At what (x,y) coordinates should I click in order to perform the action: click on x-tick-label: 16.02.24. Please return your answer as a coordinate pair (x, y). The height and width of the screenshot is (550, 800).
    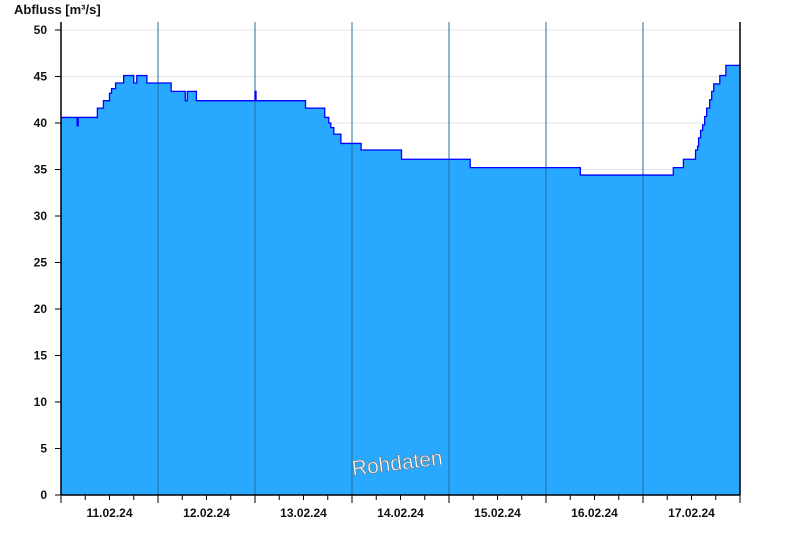
    Looking at the image, I should click on (594, 513).